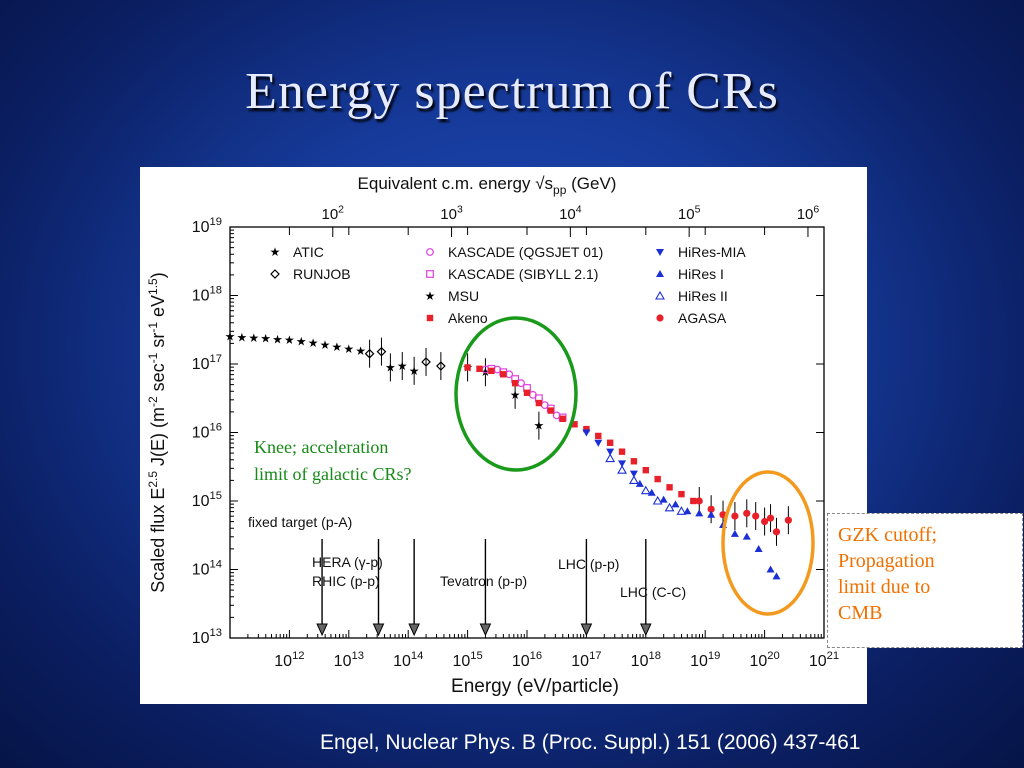  I want to click on x-tick-label: 1019, so click(705, 660).